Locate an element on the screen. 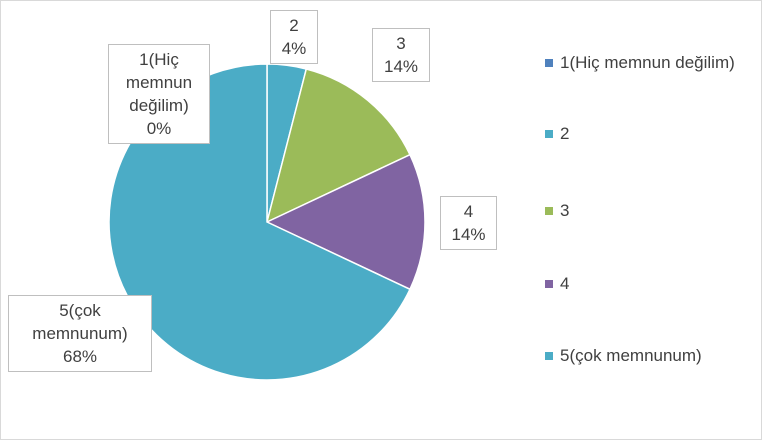 Image resolution: width=763 pixels, height=442 pixels. data-label: 5(çok memnunum) 68% is located at coordinates (80, 333).